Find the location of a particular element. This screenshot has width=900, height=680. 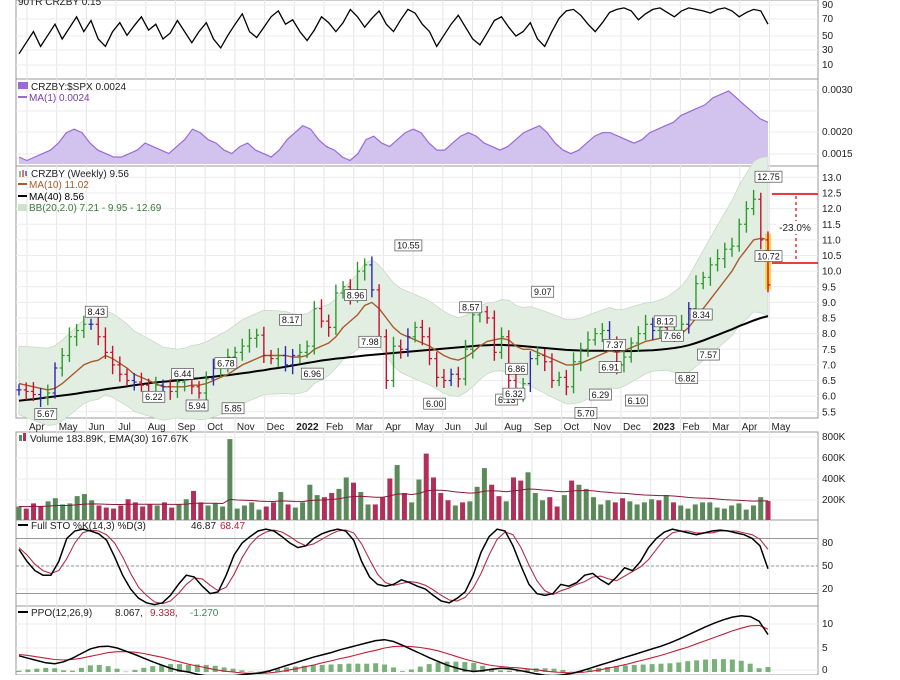

relative-y-axis: 0.0030 0.0020 0.0015 is located at coordinates (837, 122).